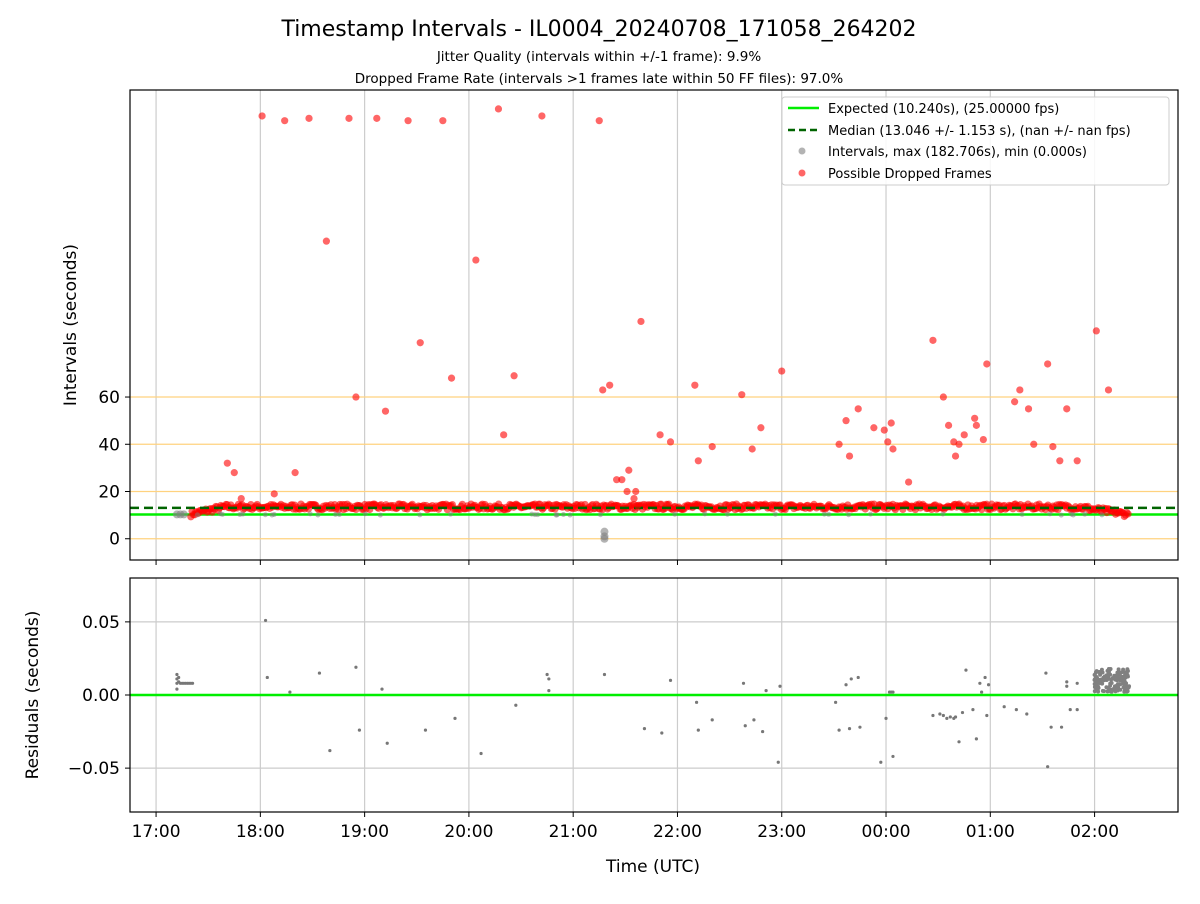 Image resolution: width=1200 pixels, height=904 pixels. What do you see at coordinates (364, 832) in the screenshot?
I see `x-tick-label-2: 19:00` at bounding box center [364, 832].